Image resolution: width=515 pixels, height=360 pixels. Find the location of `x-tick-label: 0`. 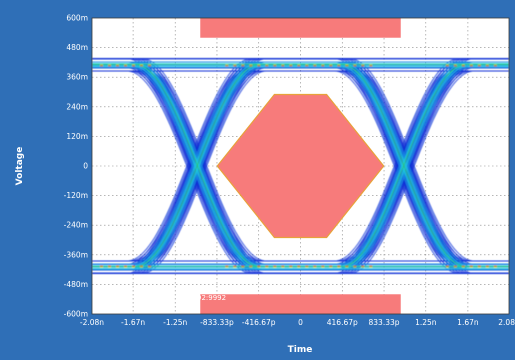

x-tick-label: 0 is located at coordinates (300, 322).